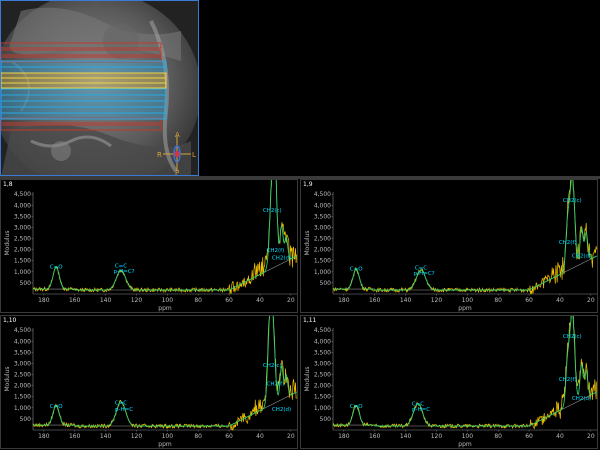 The height and width of the screenshot is (450, 600). What do you see at coordinates (300, 177) in the screenshot?
I see `viewport-divider` at bounding box center [300, 177].